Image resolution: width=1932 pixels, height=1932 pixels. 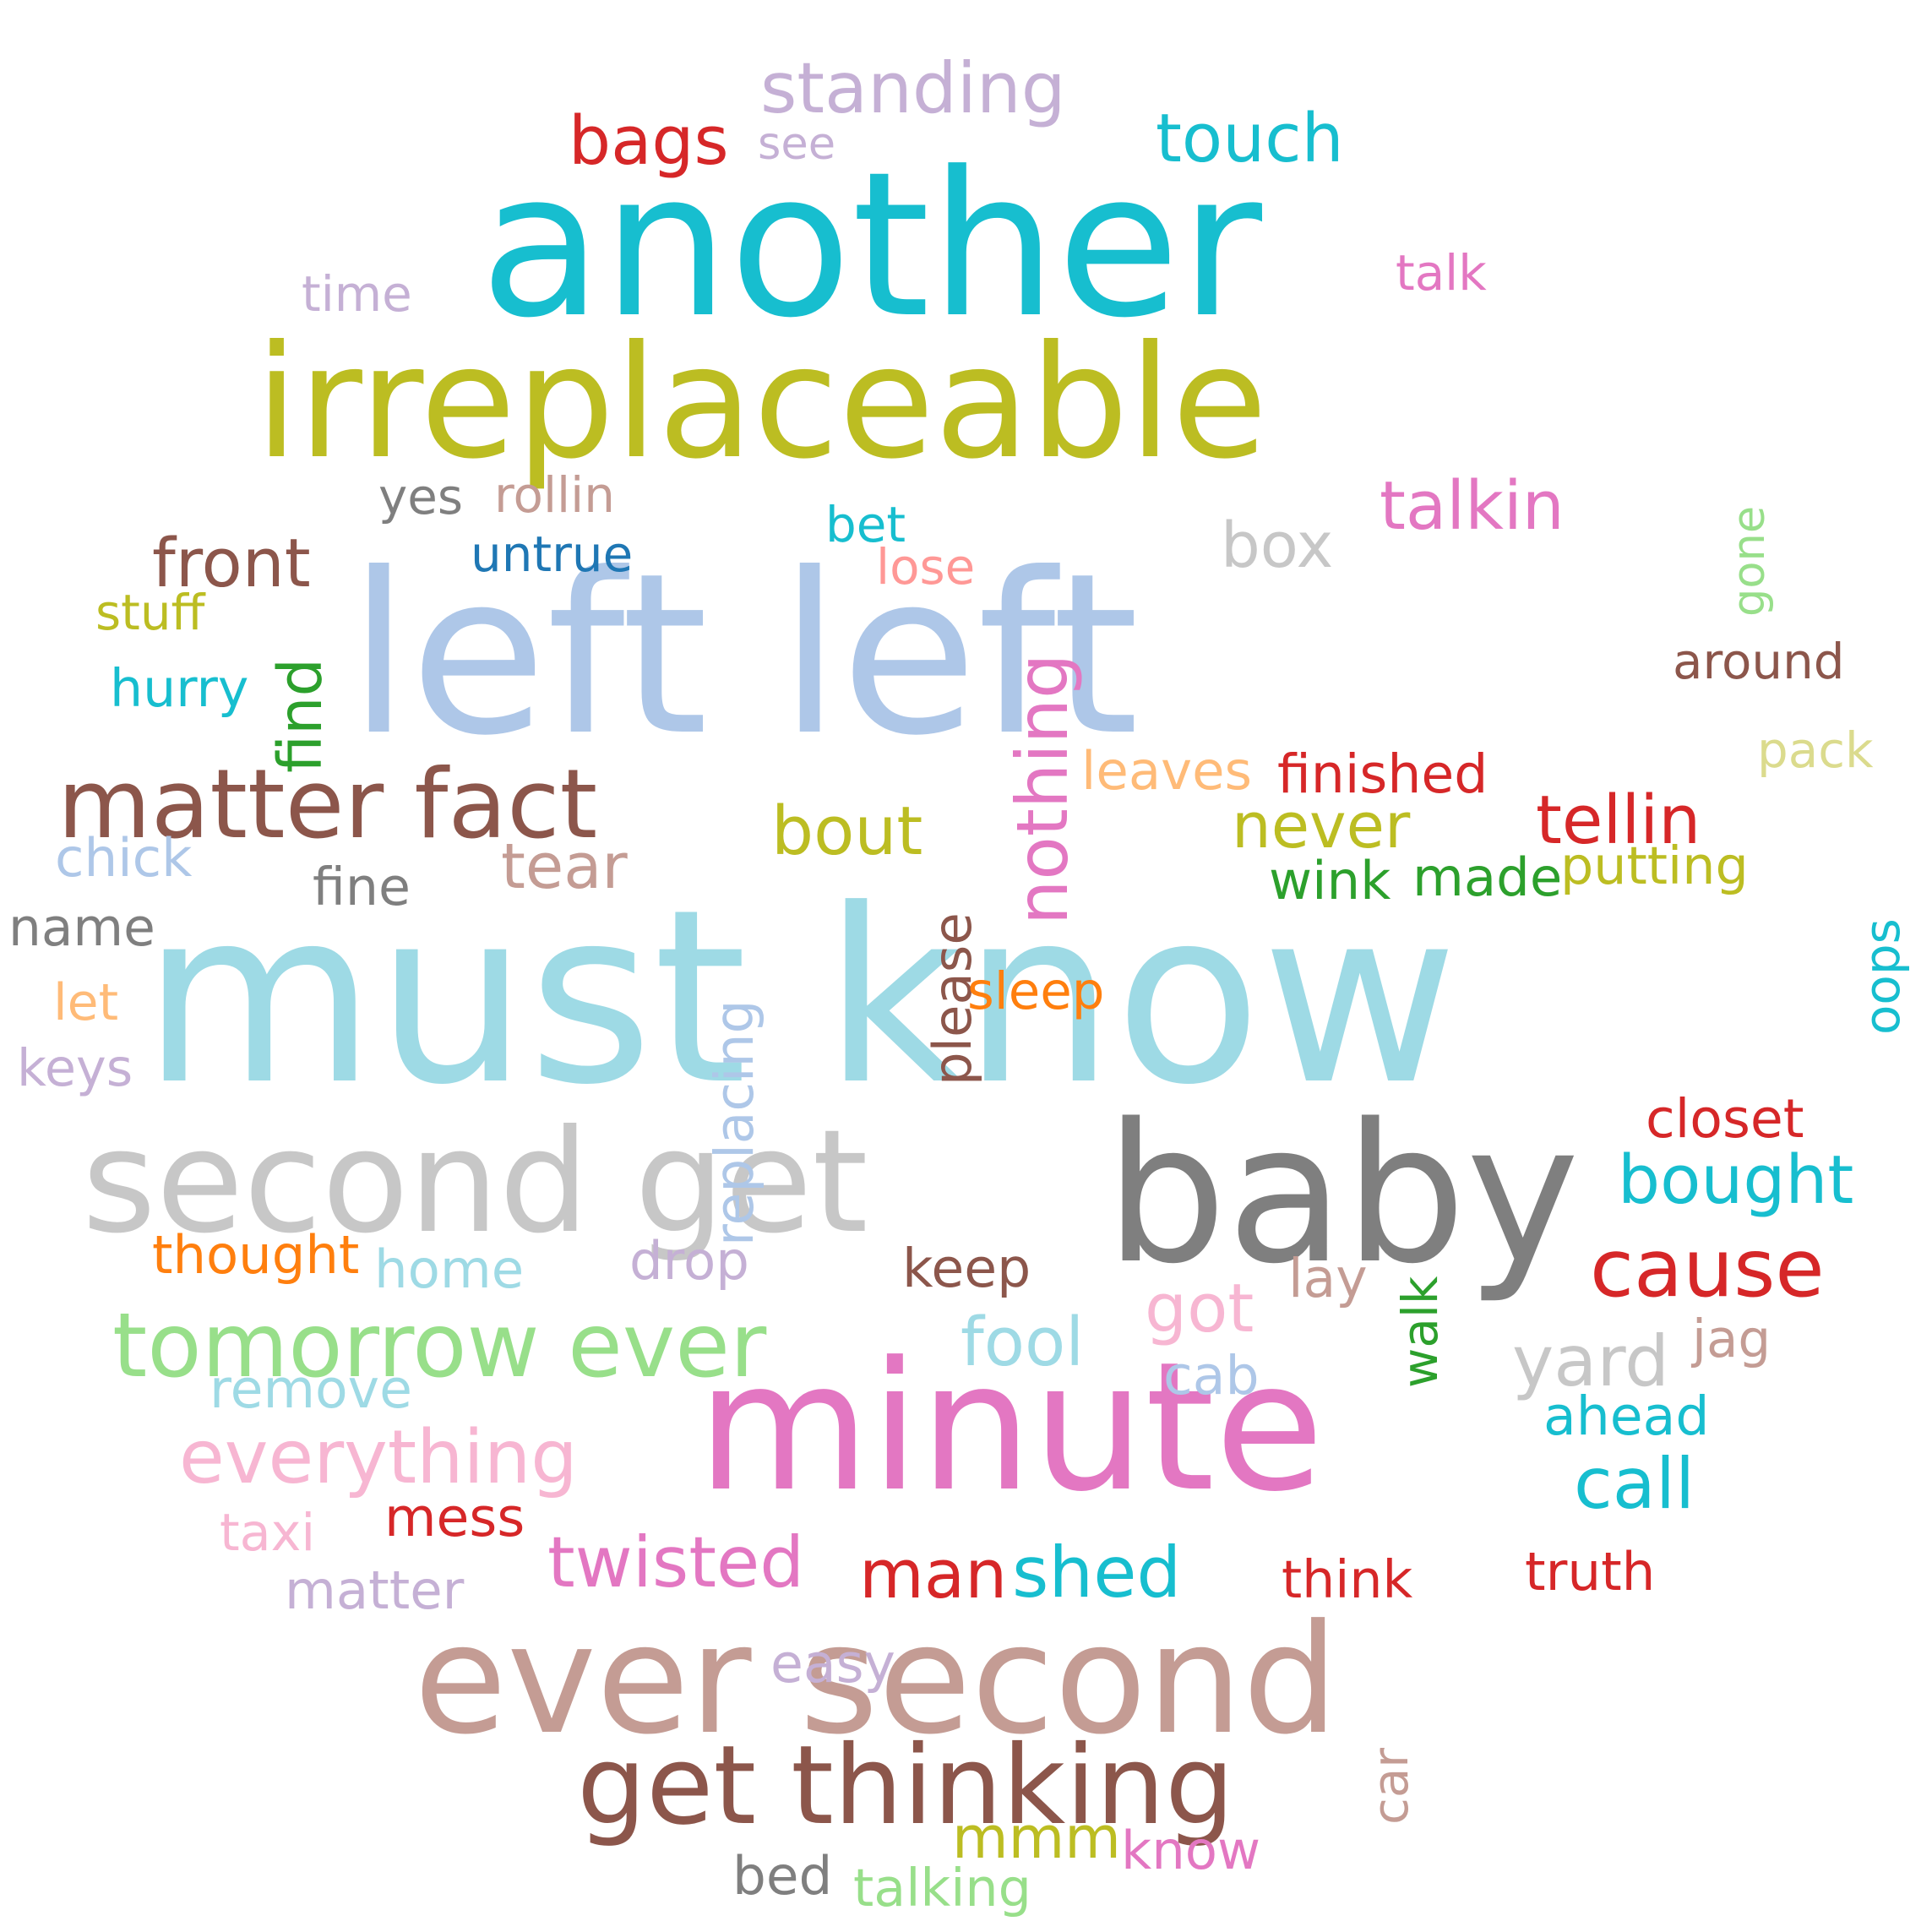 What do you see at coordinates (1390, 1786) in the screenshot?
I see `word-car: car` at bounding box center [1390, 1786].